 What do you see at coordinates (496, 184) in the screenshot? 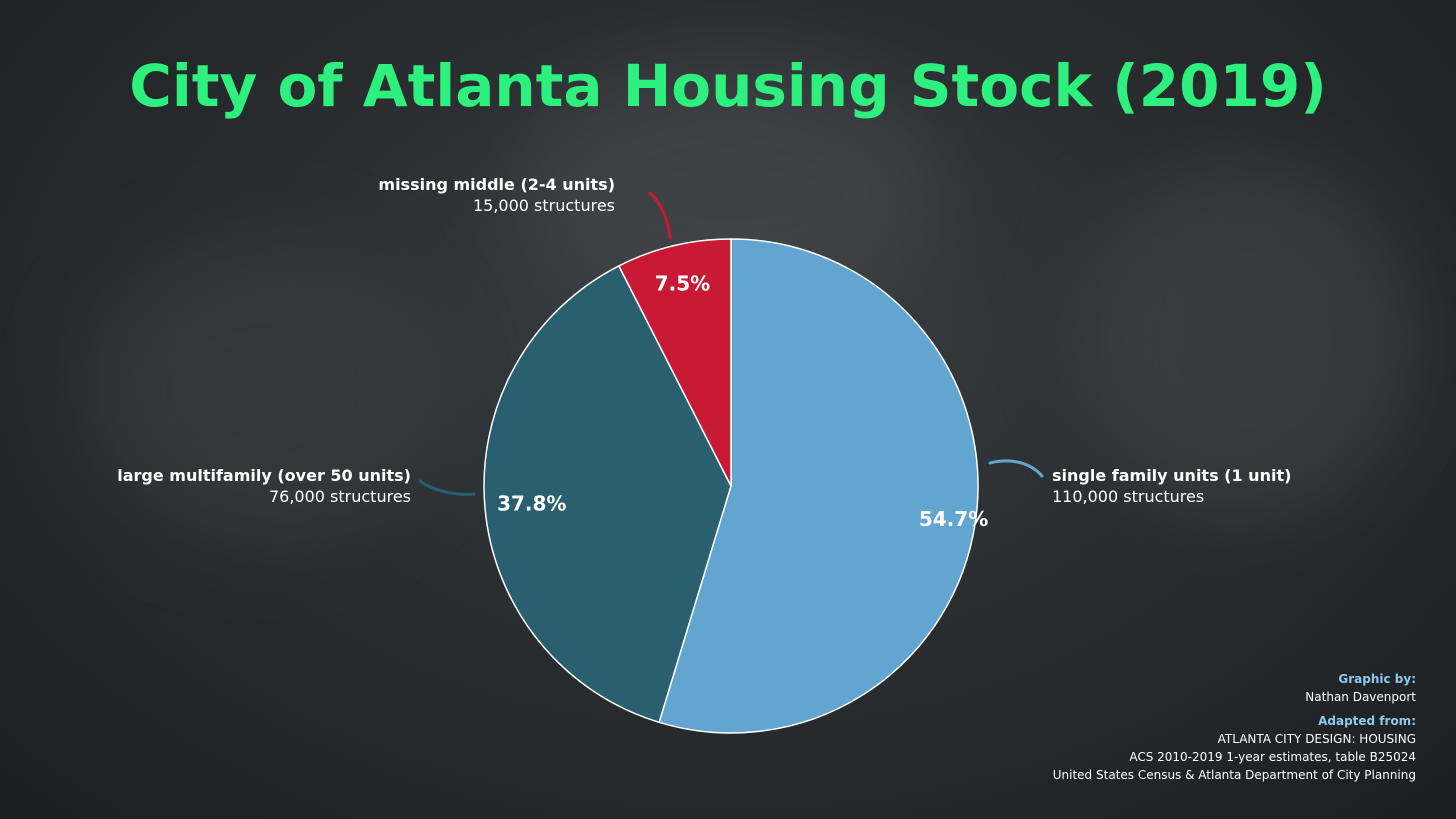
I see `slice-category-label: missing middle (2-4 units)` at bounding box center [496, 184].